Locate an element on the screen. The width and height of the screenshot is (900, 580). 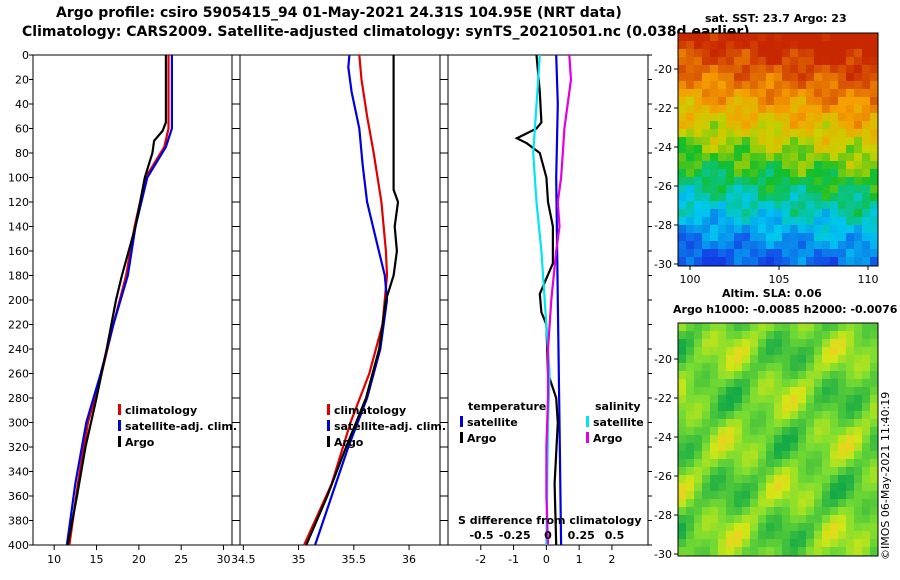
y-tick-label: 240 is located at coordinates (18, 349).